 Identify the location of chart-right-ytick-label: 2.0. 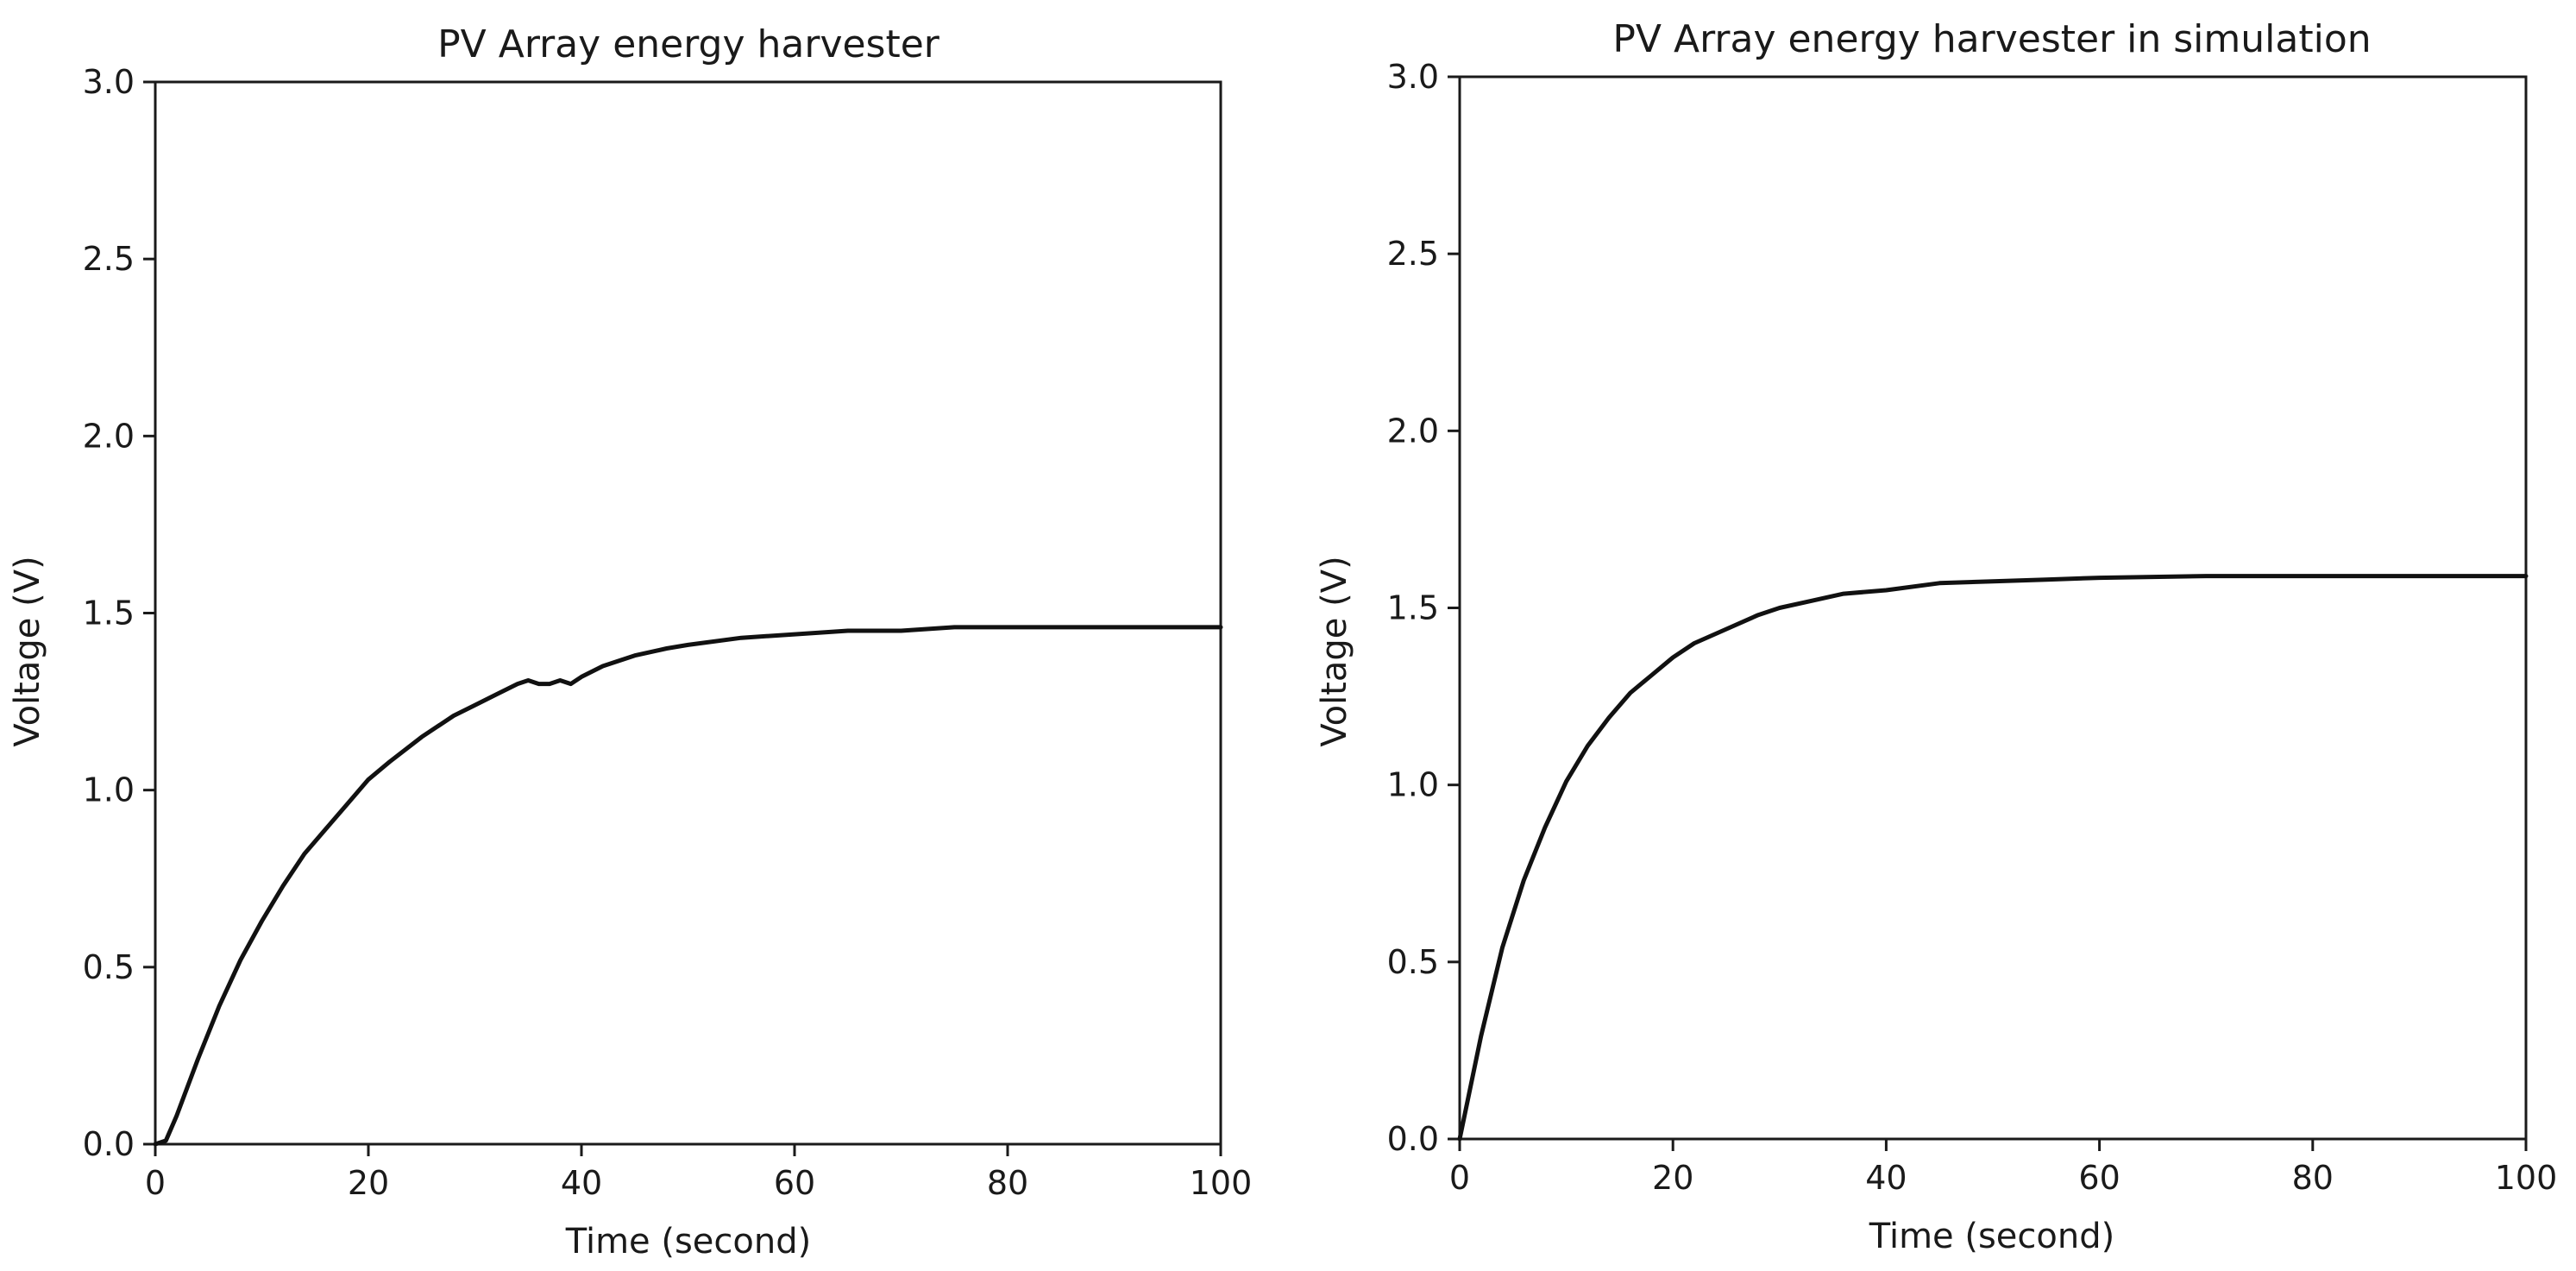
(1413, 431).